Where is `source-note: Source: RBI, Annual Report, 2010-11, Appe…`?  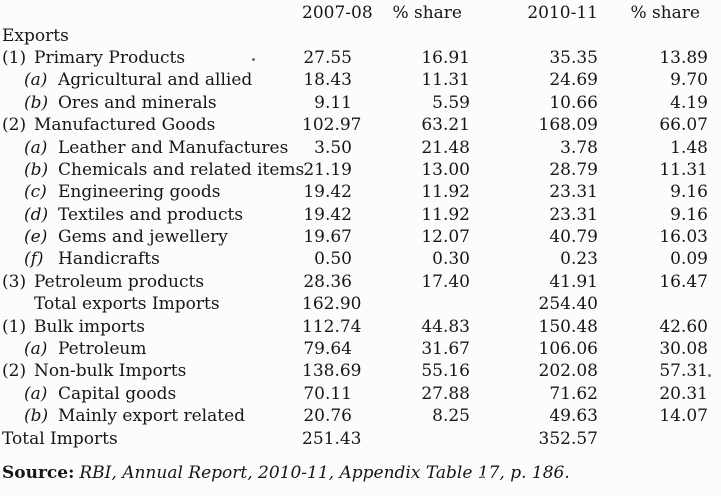 source-note: Source: RBI, Annual Report, 2010-11, Appe… is located at coordinates (361, 473).